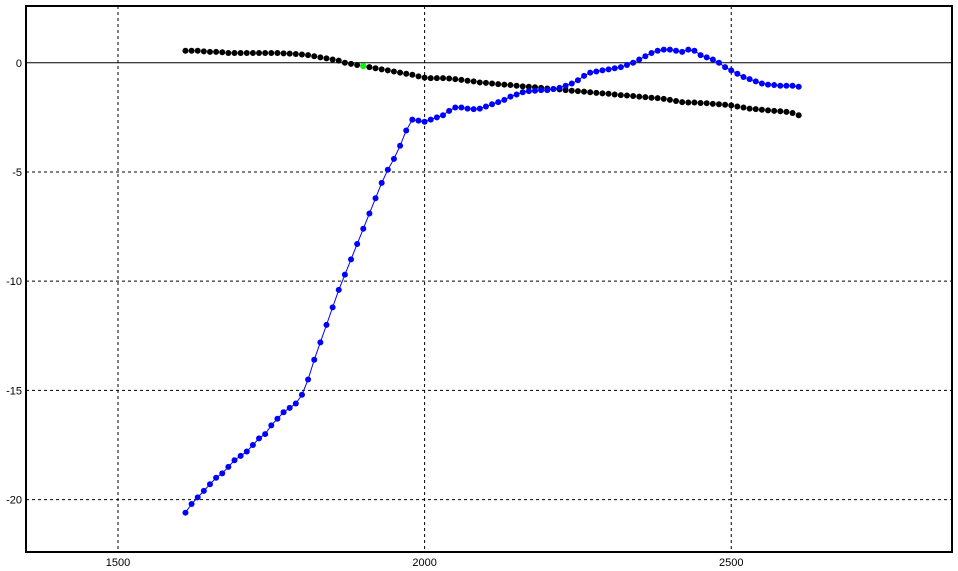 The image size is (958, 571). What do you see at coordinates (19, 64) in the screenshot?
I see `y-tick-label: 0` at bounding box center [19, 64].